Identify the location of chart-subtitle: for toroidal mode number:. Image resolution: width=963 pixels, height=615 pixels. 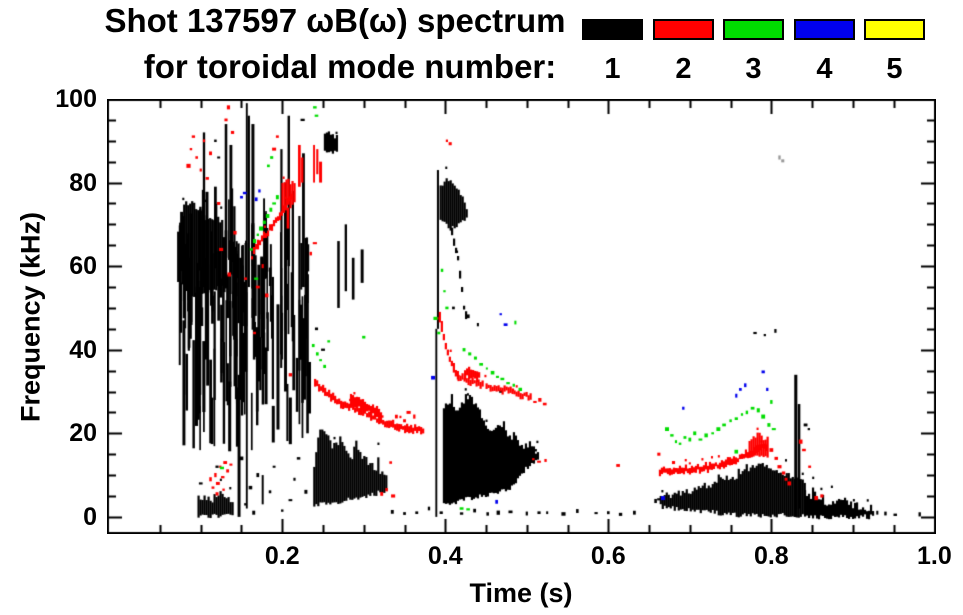
(350, 66).